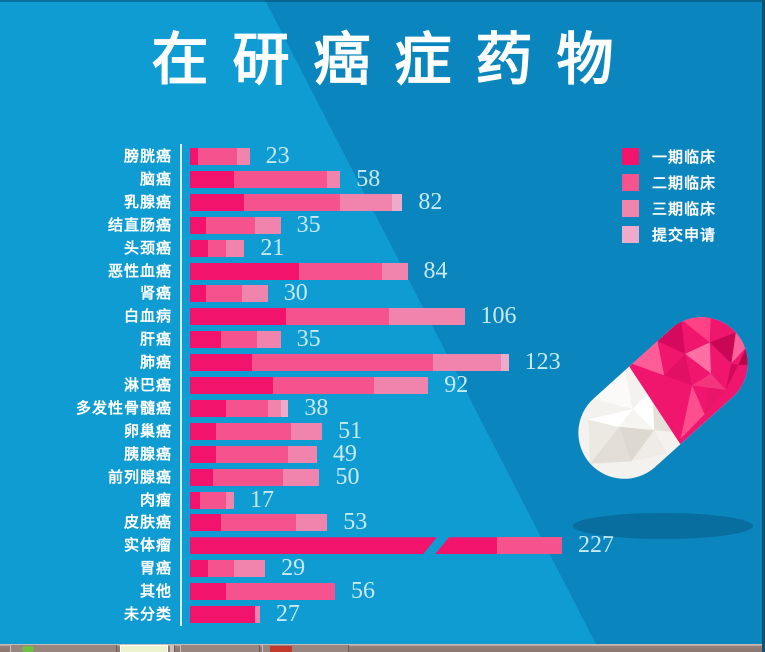  I want to click on legend-label: 提交申请, so click(684, 235).